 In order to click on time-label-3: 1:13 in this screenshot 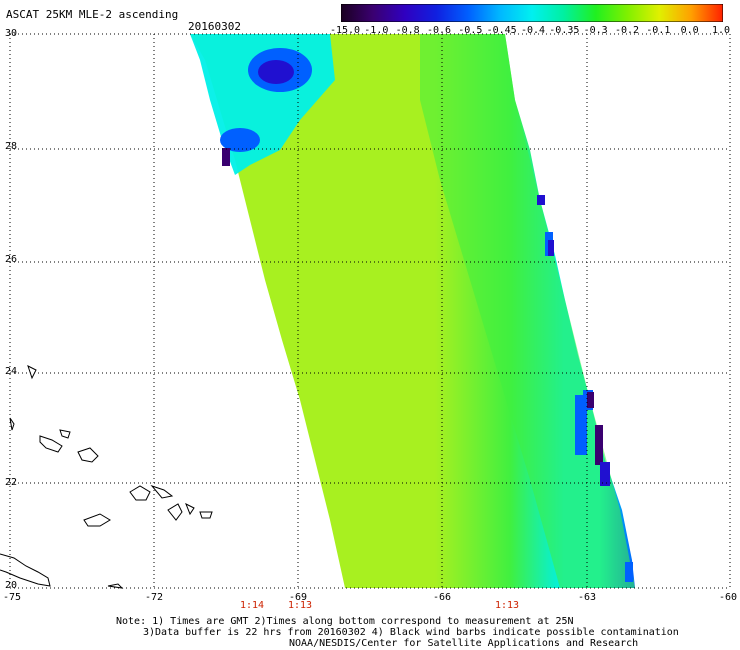, I will do `click(507, 605)`.